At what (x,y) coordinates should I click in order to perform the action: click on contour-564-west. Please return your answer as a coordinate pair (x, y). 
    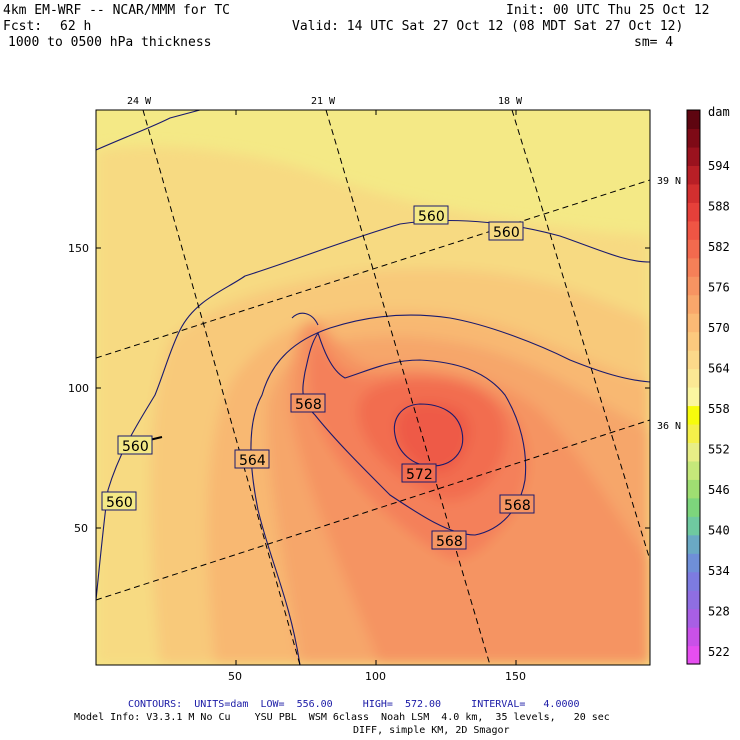
    Looking at the image, I should click on (305, 319).